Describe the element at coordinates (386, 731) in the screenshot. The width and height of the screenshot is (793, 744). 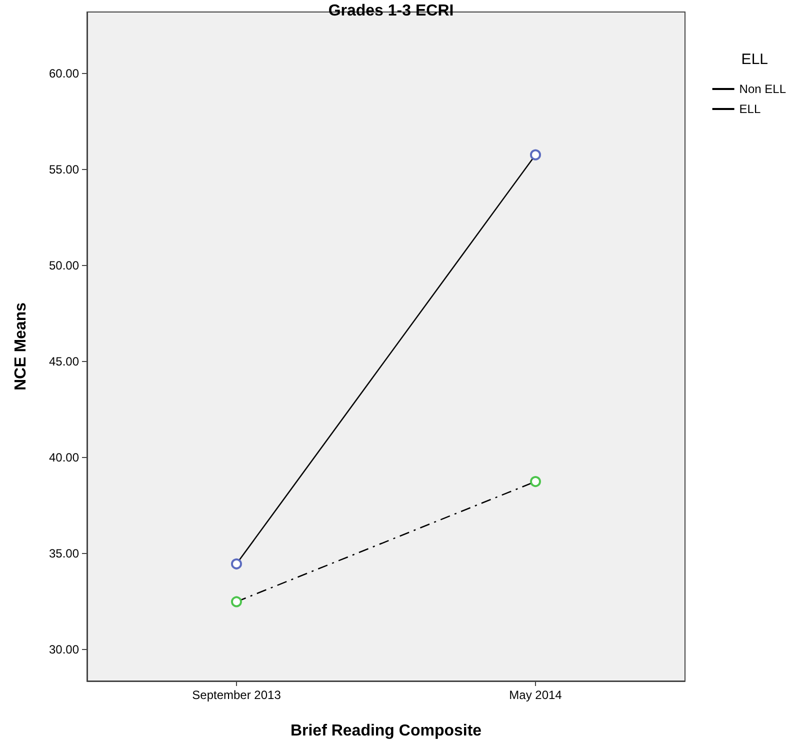
I see `x-axis-title: Brief Reading Composite` at that location.